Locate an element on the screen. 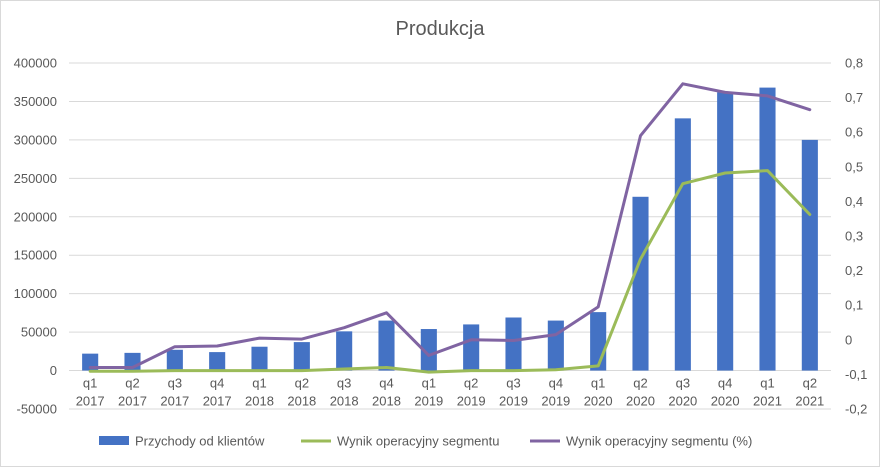  chart-title: Produkcja is located at coordinates (441, 29).